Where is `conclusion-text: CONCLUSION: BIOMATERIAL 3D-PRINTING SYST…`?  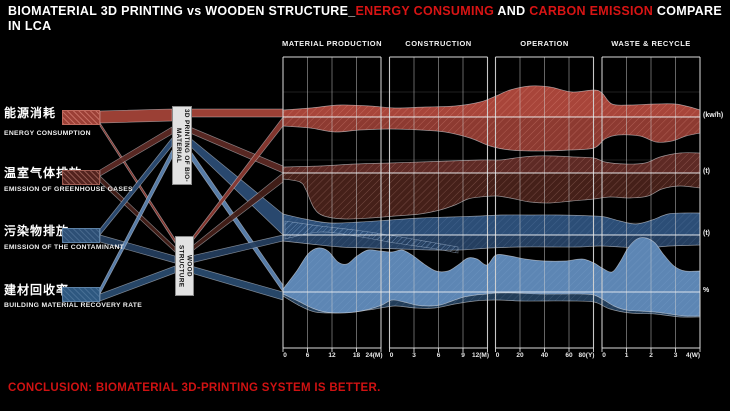 conclusion-text: CONCLUSION: BIOMATERIAL 3D-PRINTING SYST… is located at coordinates (194, 388).